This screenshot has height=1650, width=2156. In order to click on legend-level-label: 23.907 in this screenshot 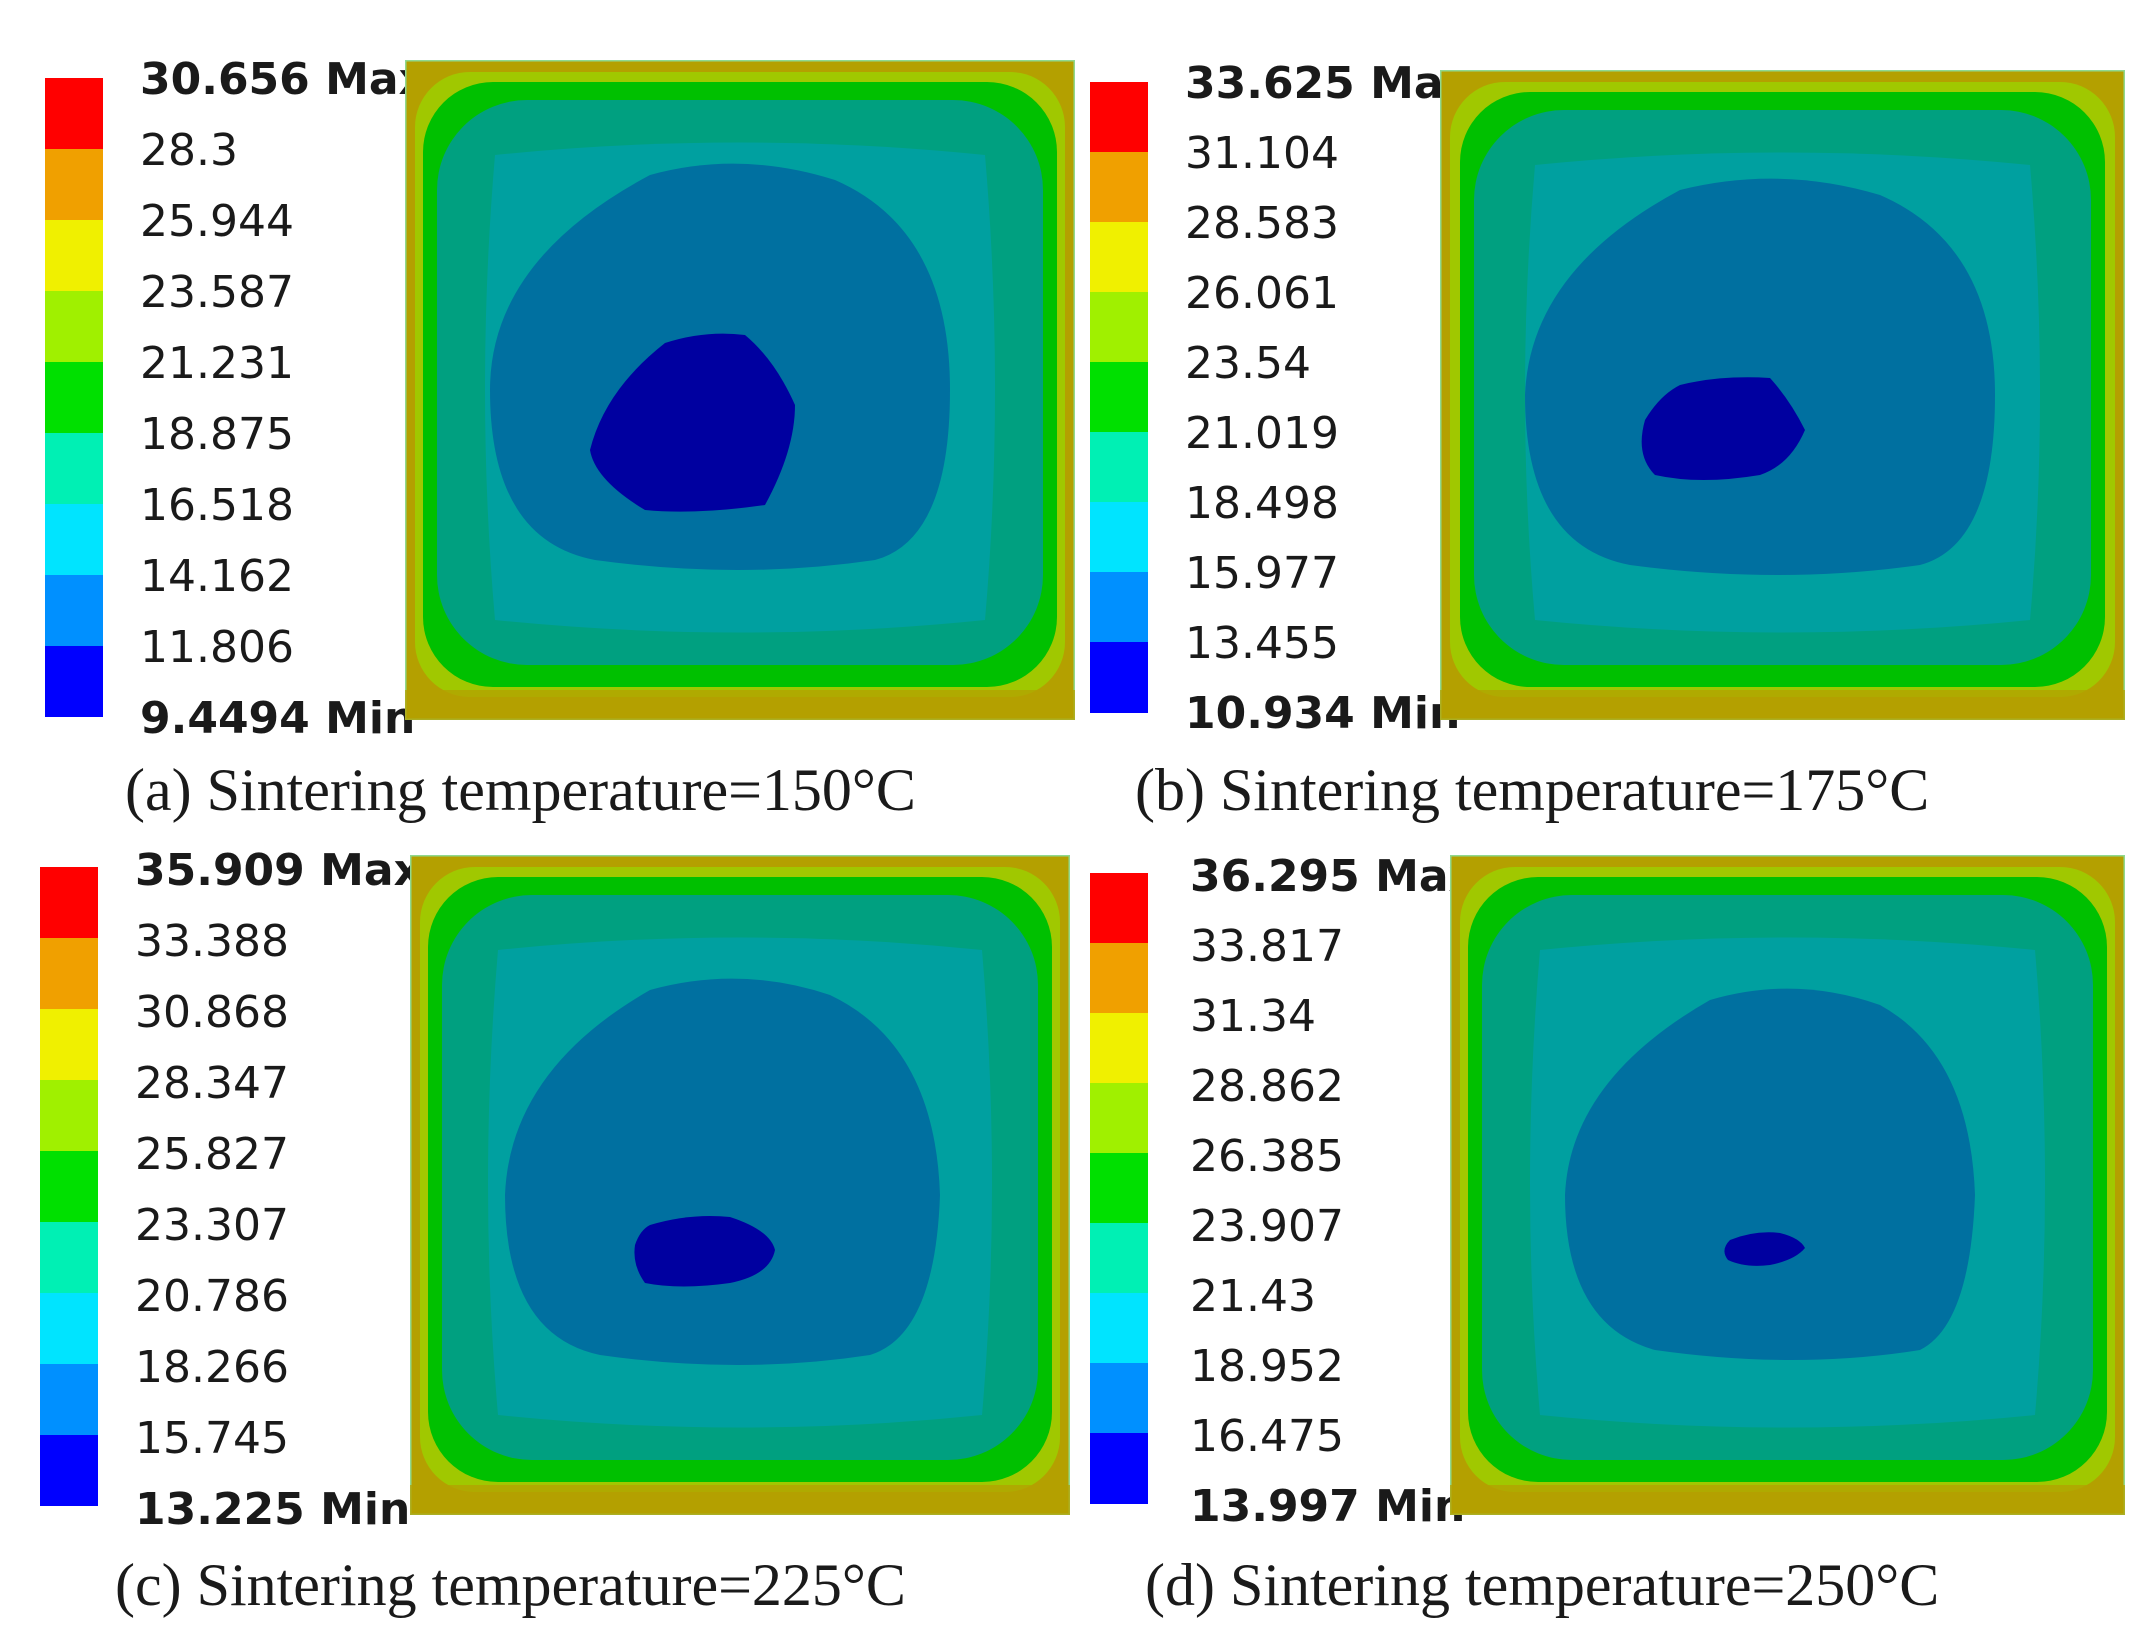, I will do `click(1267, 1226)`.